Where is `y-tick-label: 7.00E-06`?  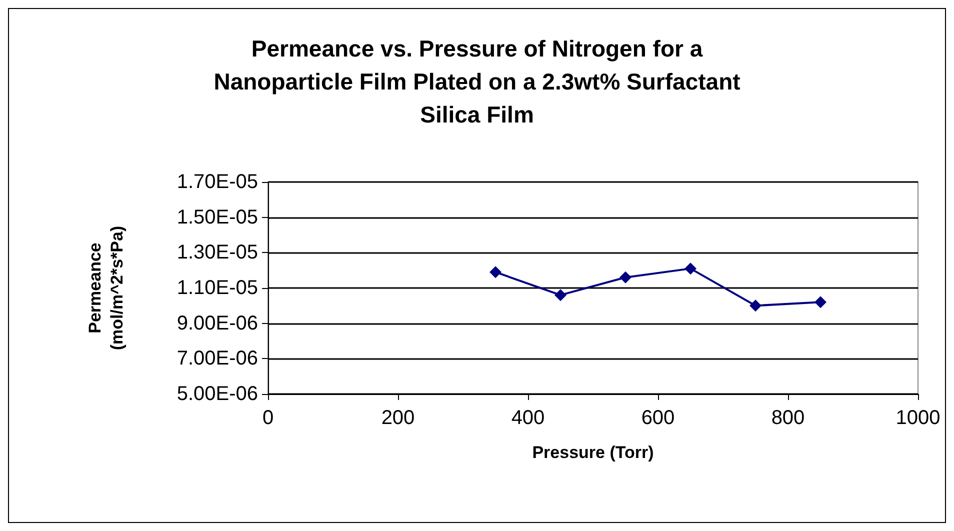
y-tick-label: 7.00E-06 is located at coordinates (217, 359).